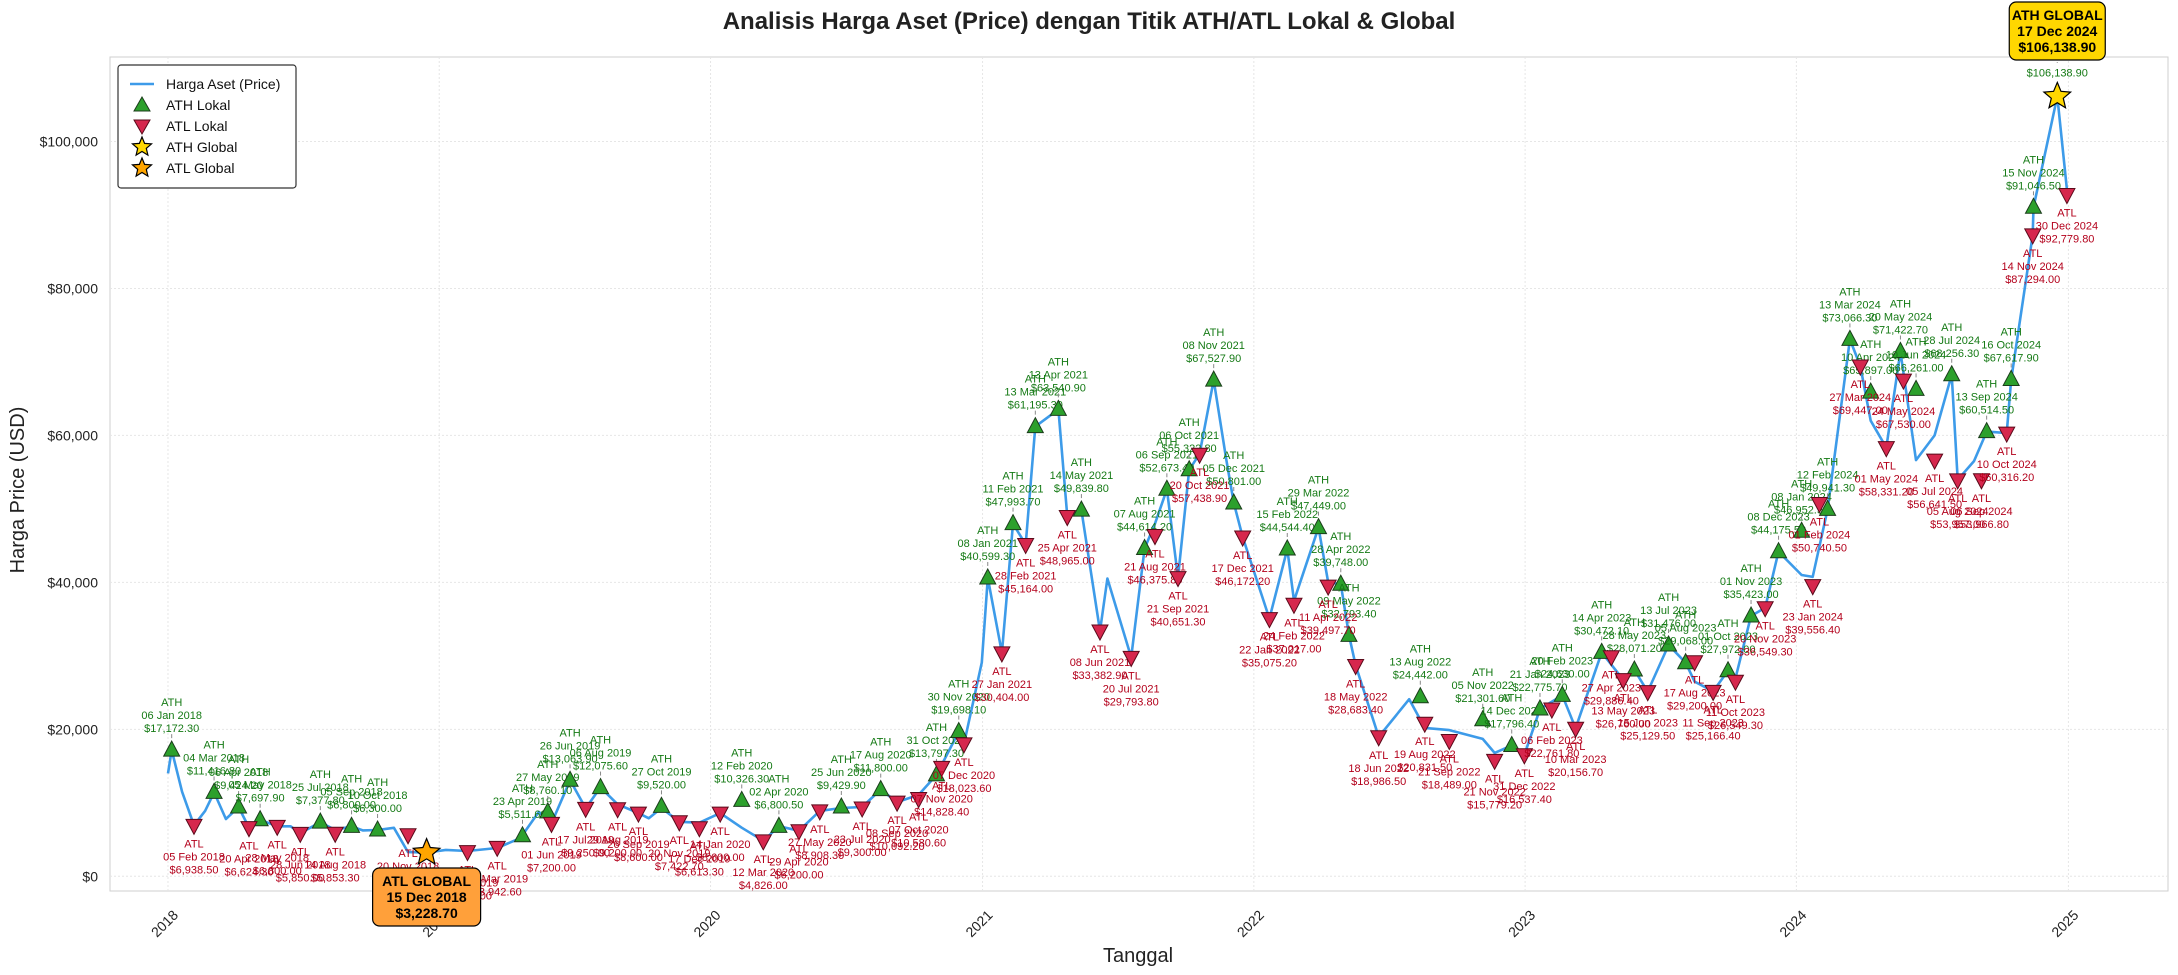 Image resolution: width=2178 pixels, height=975 pixels. What do you see at coordinates (1934, 492) in the screenshot?
I see `atl-local-annotation: ATL 05 Jul 2024 $56,641.50` at bounding box center [1934, 492].